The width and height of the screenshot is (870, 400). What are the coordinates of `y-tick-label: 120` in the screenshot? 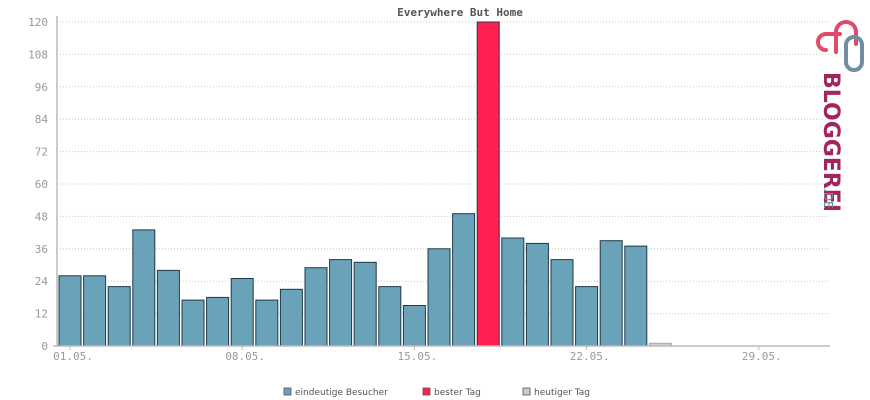 It's located at (38, 22).